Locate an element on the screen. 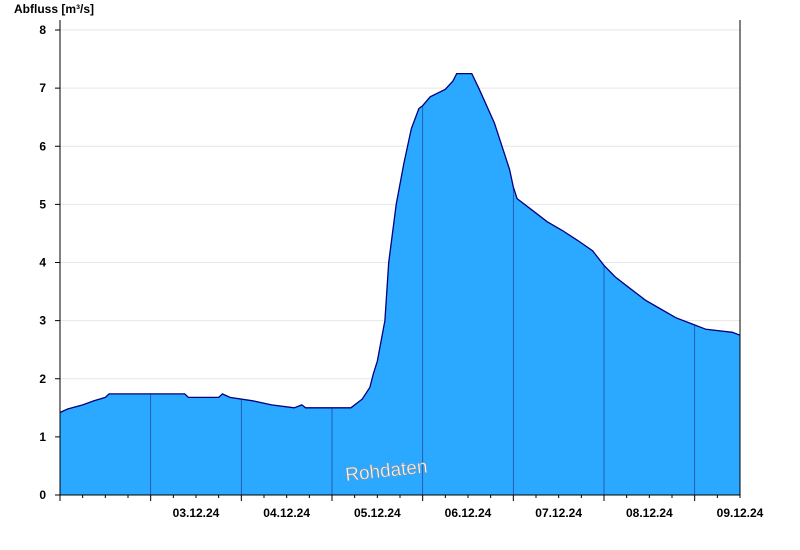 Image resolution: width=800 pixels, height=550 pixels. x-tick-label: 09.12.24 is located at coordinates (740, 513).